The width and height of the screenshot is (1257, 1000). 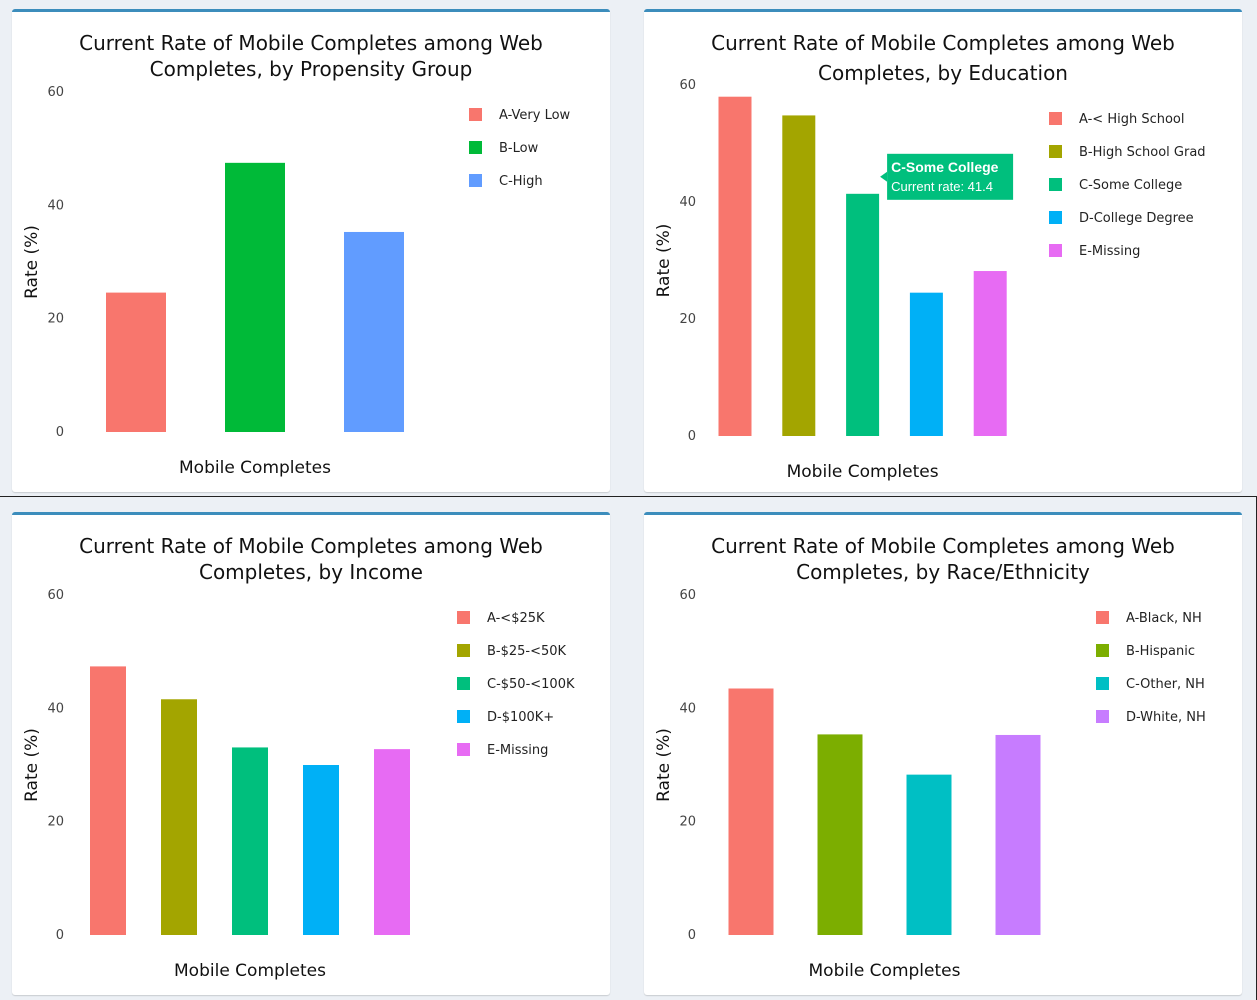 What do you see at coordinates (943, 73) in the screenshot?
I see `chart-title-line: Completes, by Education` at bounding box center [943, 73].